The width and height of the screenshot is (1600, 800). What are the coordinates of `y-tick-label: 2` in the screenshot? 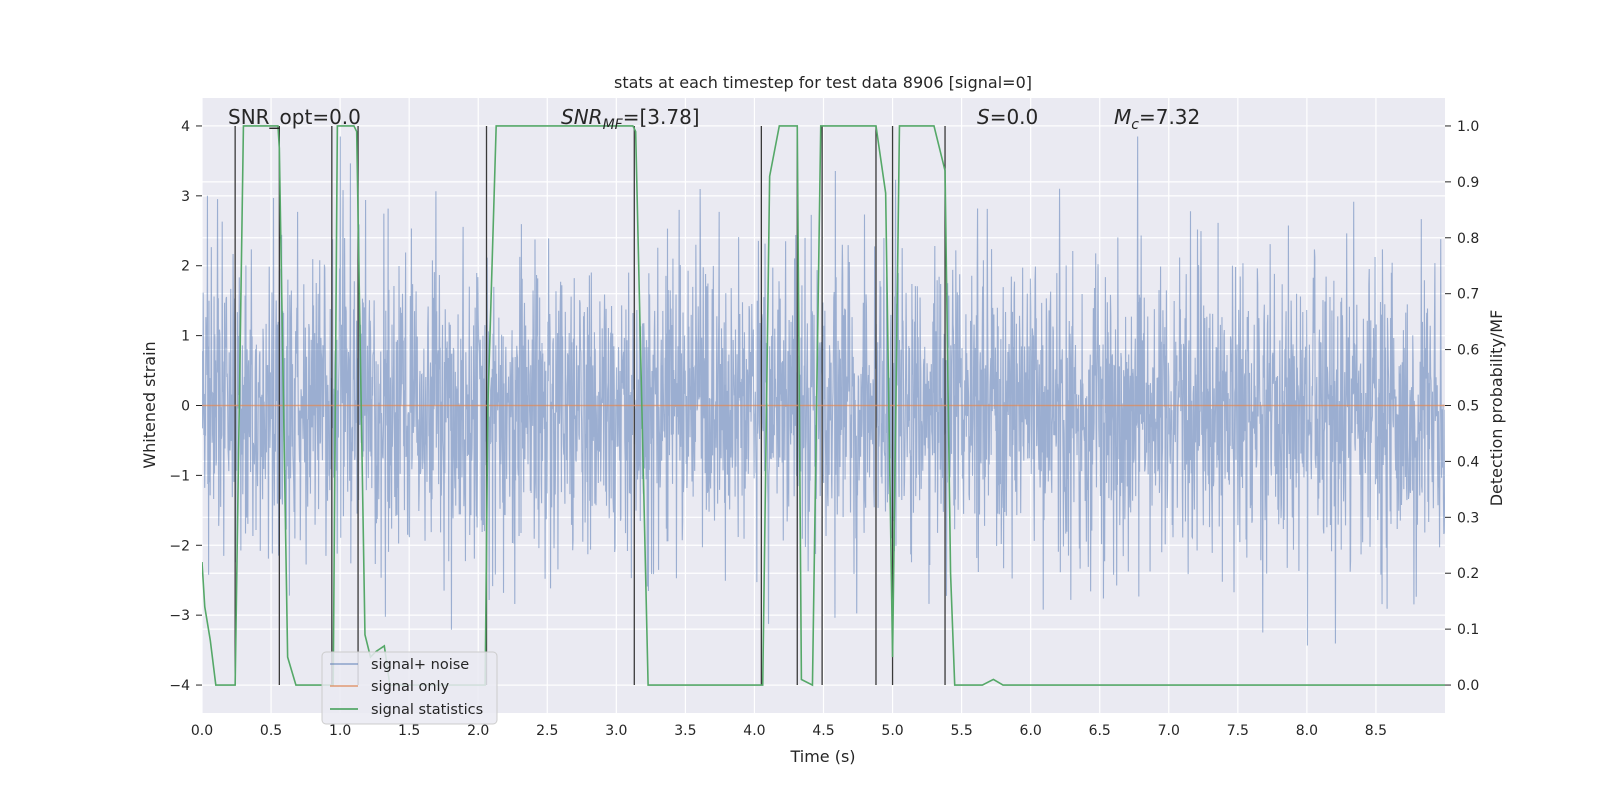 It's located at (185, 267).